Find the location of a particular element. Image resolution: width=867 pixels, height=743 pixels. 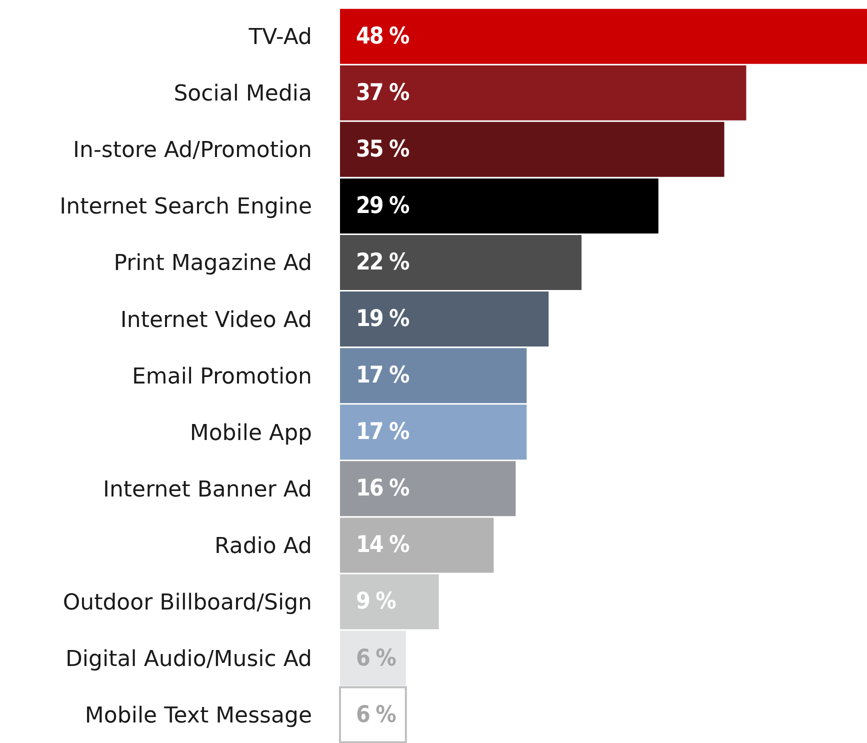

y-tick-label: Internet Banner Ad is located at coordinates (207, 489).